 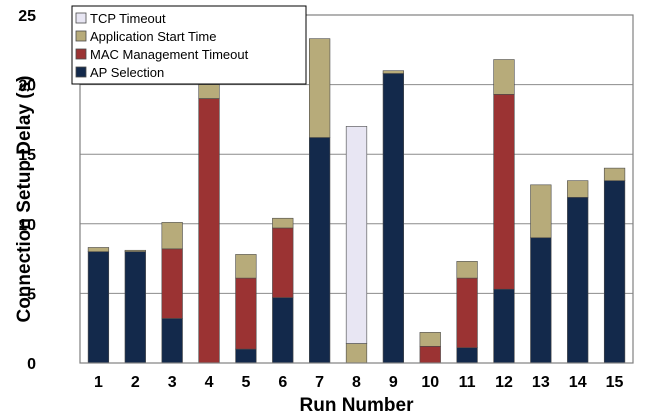 What do you see at coordinates (209, 382) in the screenshot?
I see `x-tick-label: 4` at bounding box center [209, 382].